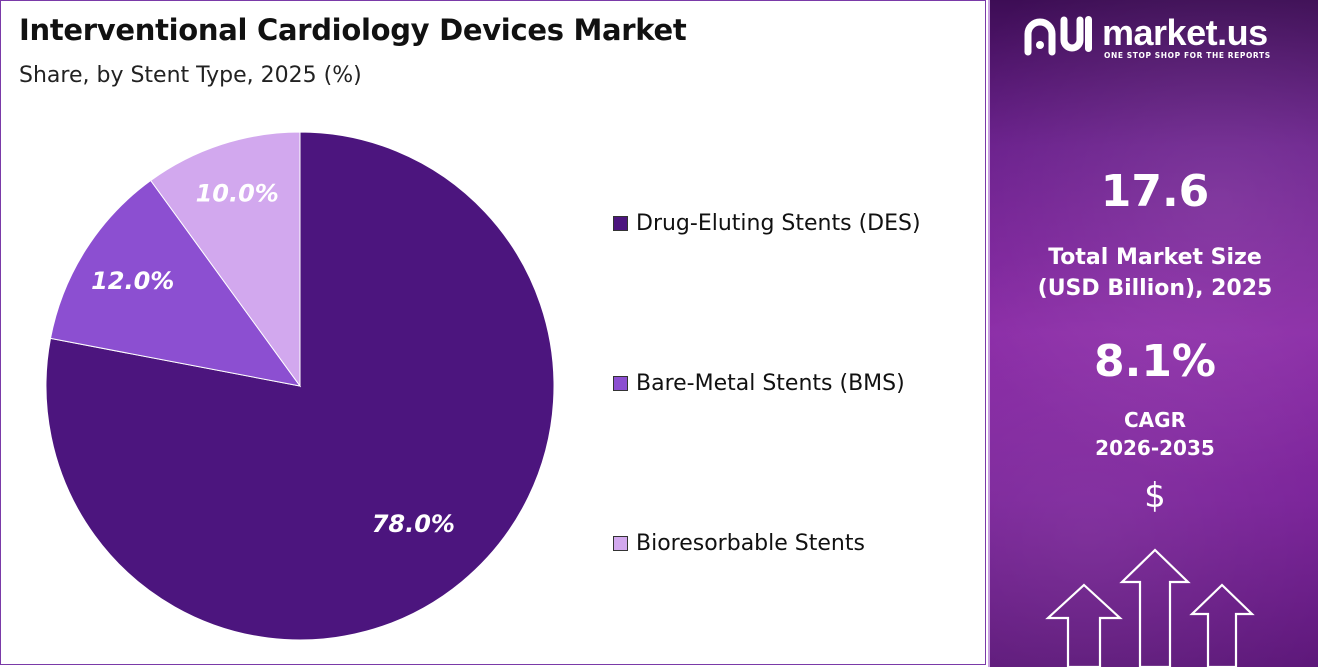 This screenshot has width=1318, height=667. Describe the element at coordinates (778, 223) in the screenshot. I see `legend-label-des: Drug-Eluting Stents (DES)` at that location.